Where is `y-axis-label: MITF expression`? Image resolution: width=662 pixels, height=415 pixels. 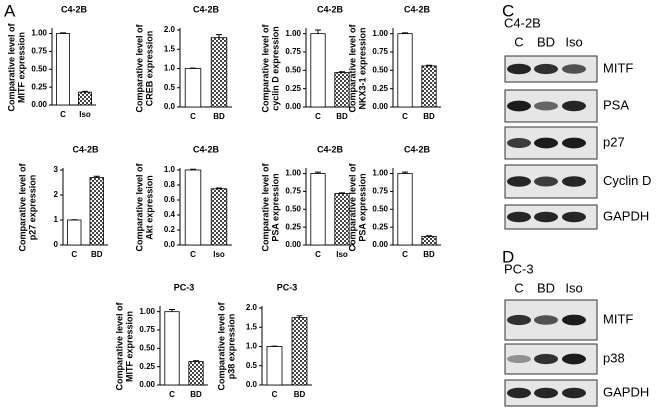 y-axis-label: MITF expression is located at coordinates (129, 346).